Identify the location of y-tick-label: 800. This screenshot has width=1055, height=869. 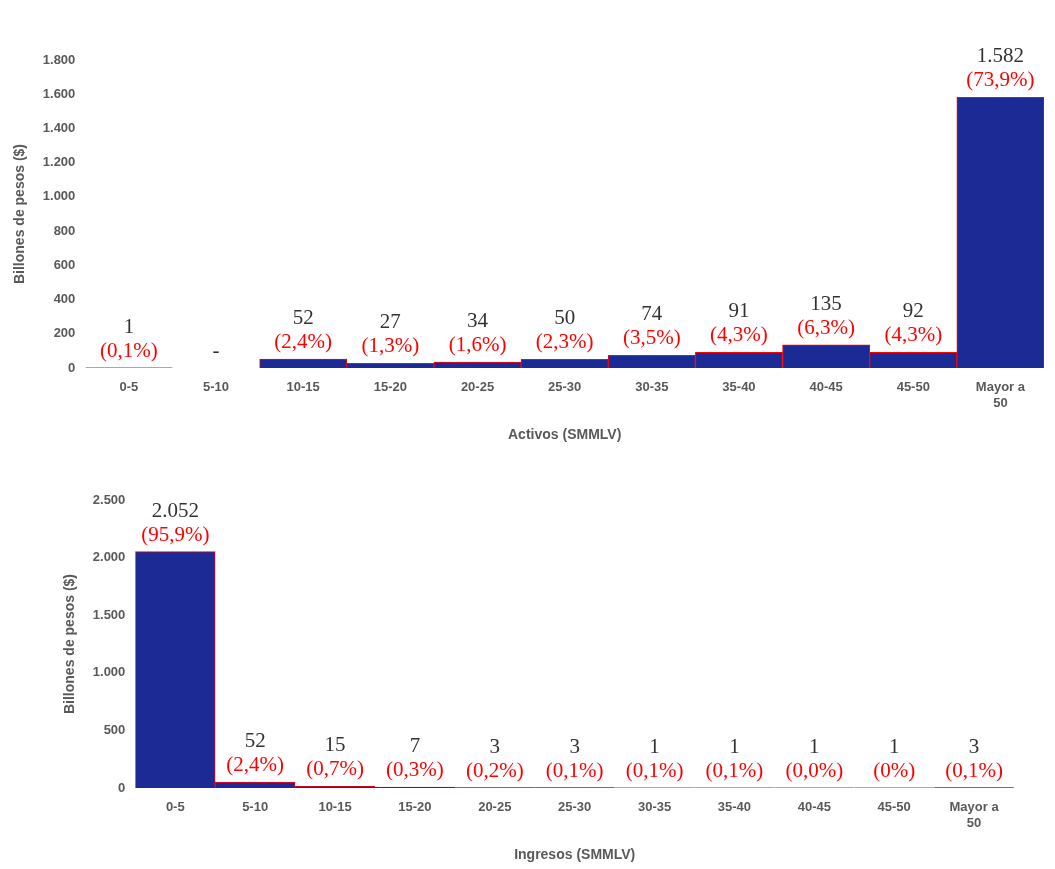
(64, 230).